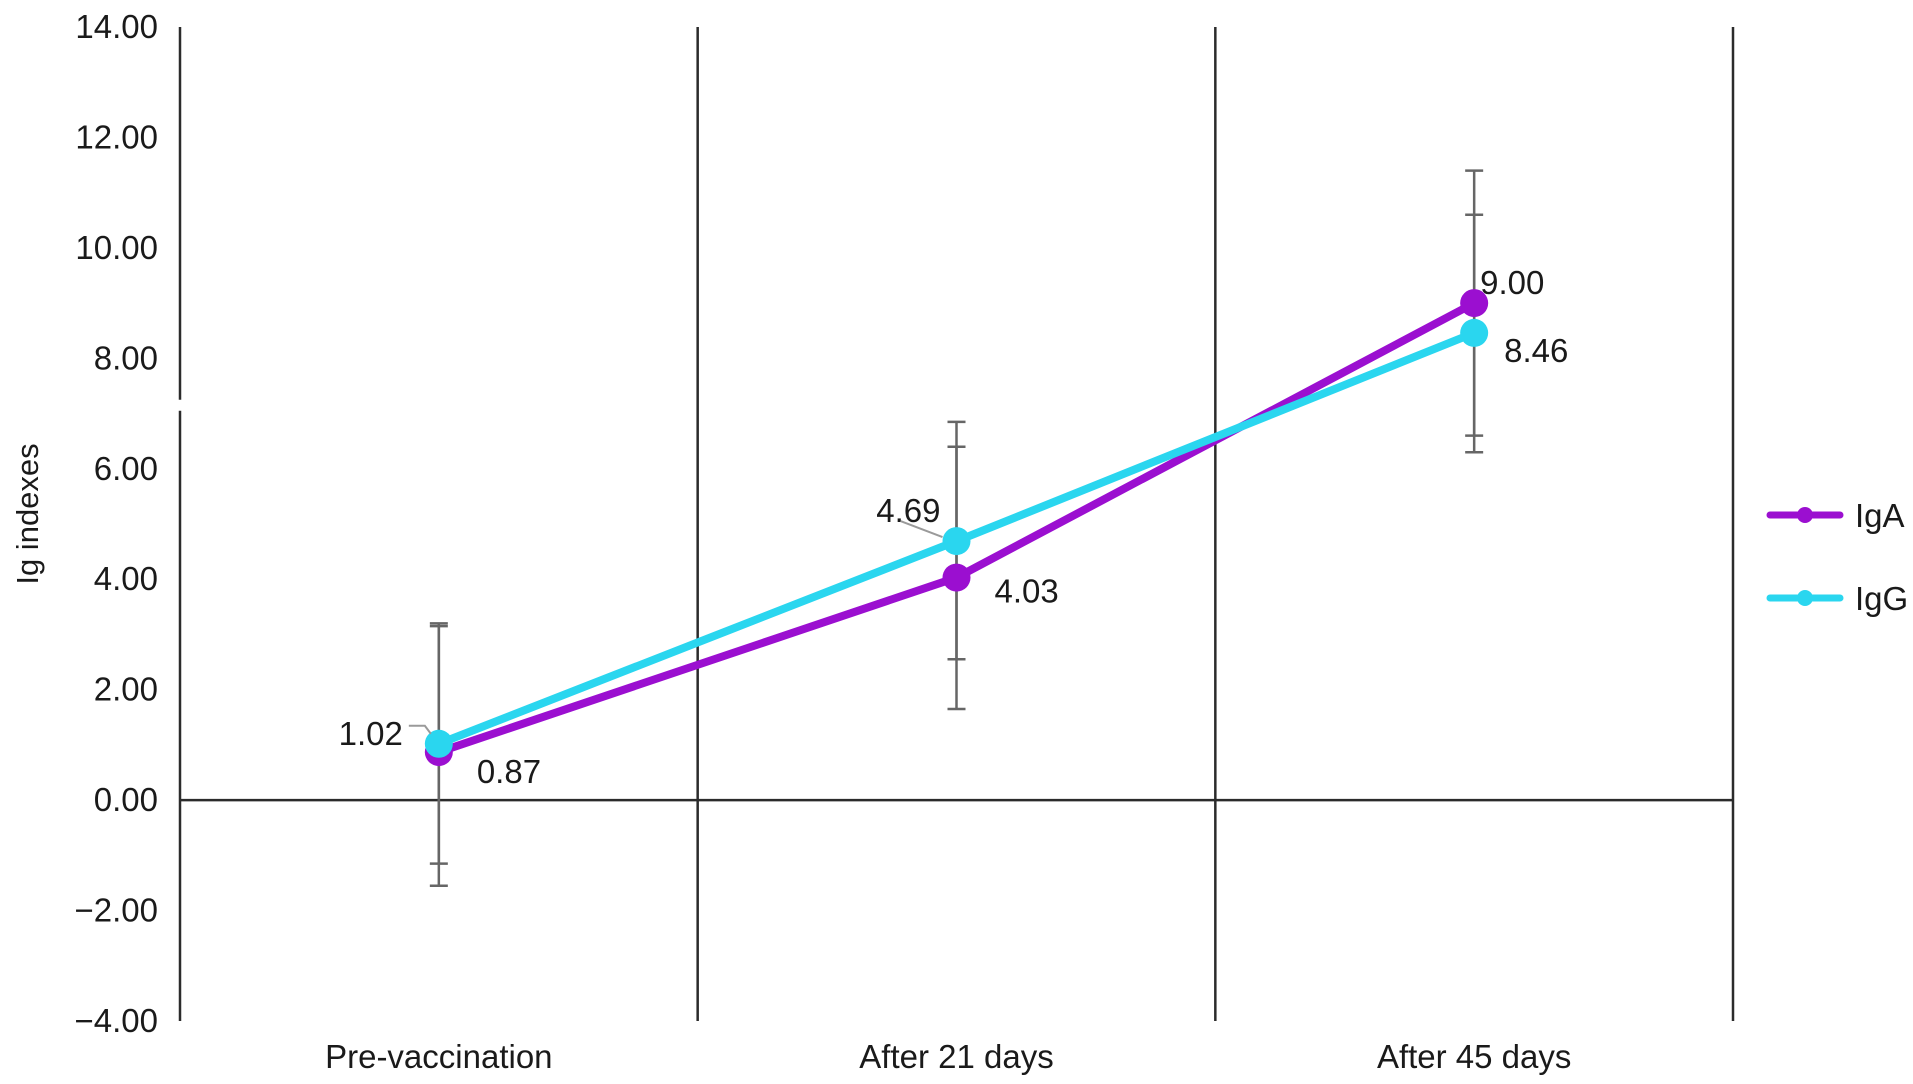 This screenshot has height=1084, width=1913. I want to click on y-tick-label: 2.00, so click(126, 689).